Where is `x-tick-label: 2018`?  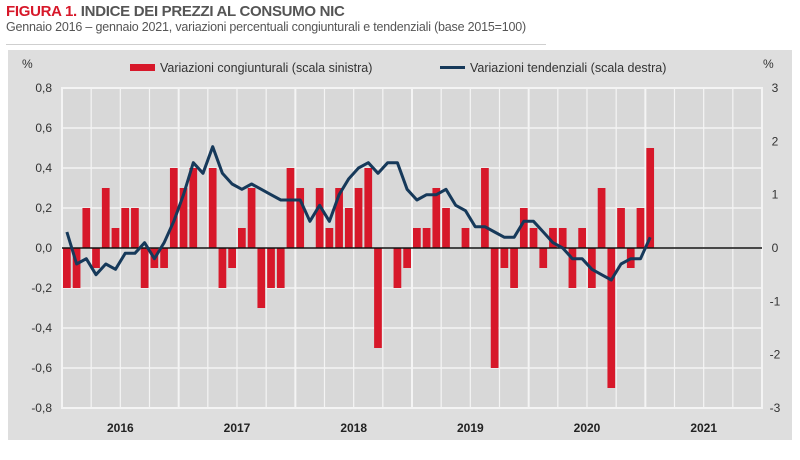
x-tick-label: 2018 is located at coordinates (353, 428).